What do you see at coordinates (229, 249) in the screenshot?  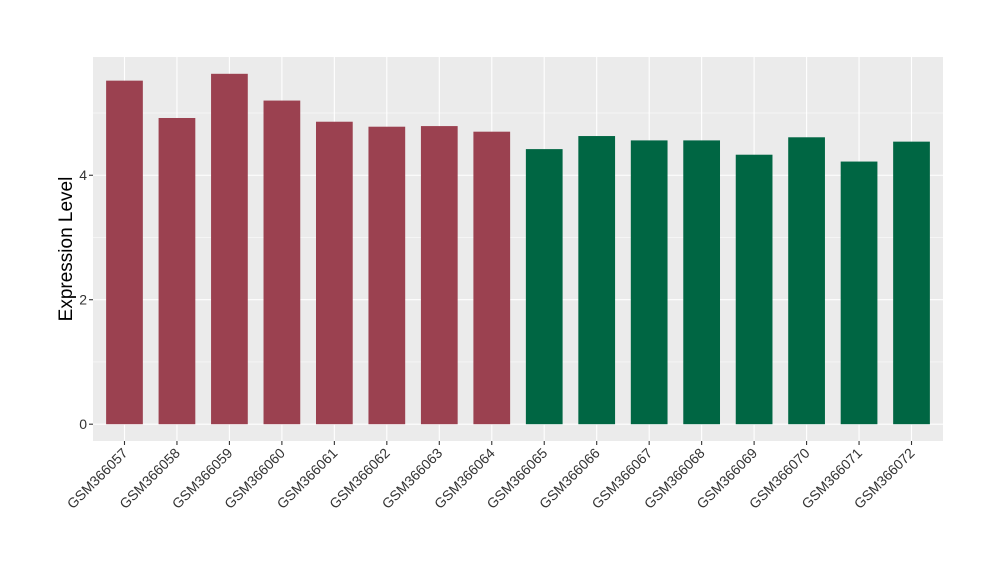 I see `bar-GSM366059` at bounding box center [229, 249].